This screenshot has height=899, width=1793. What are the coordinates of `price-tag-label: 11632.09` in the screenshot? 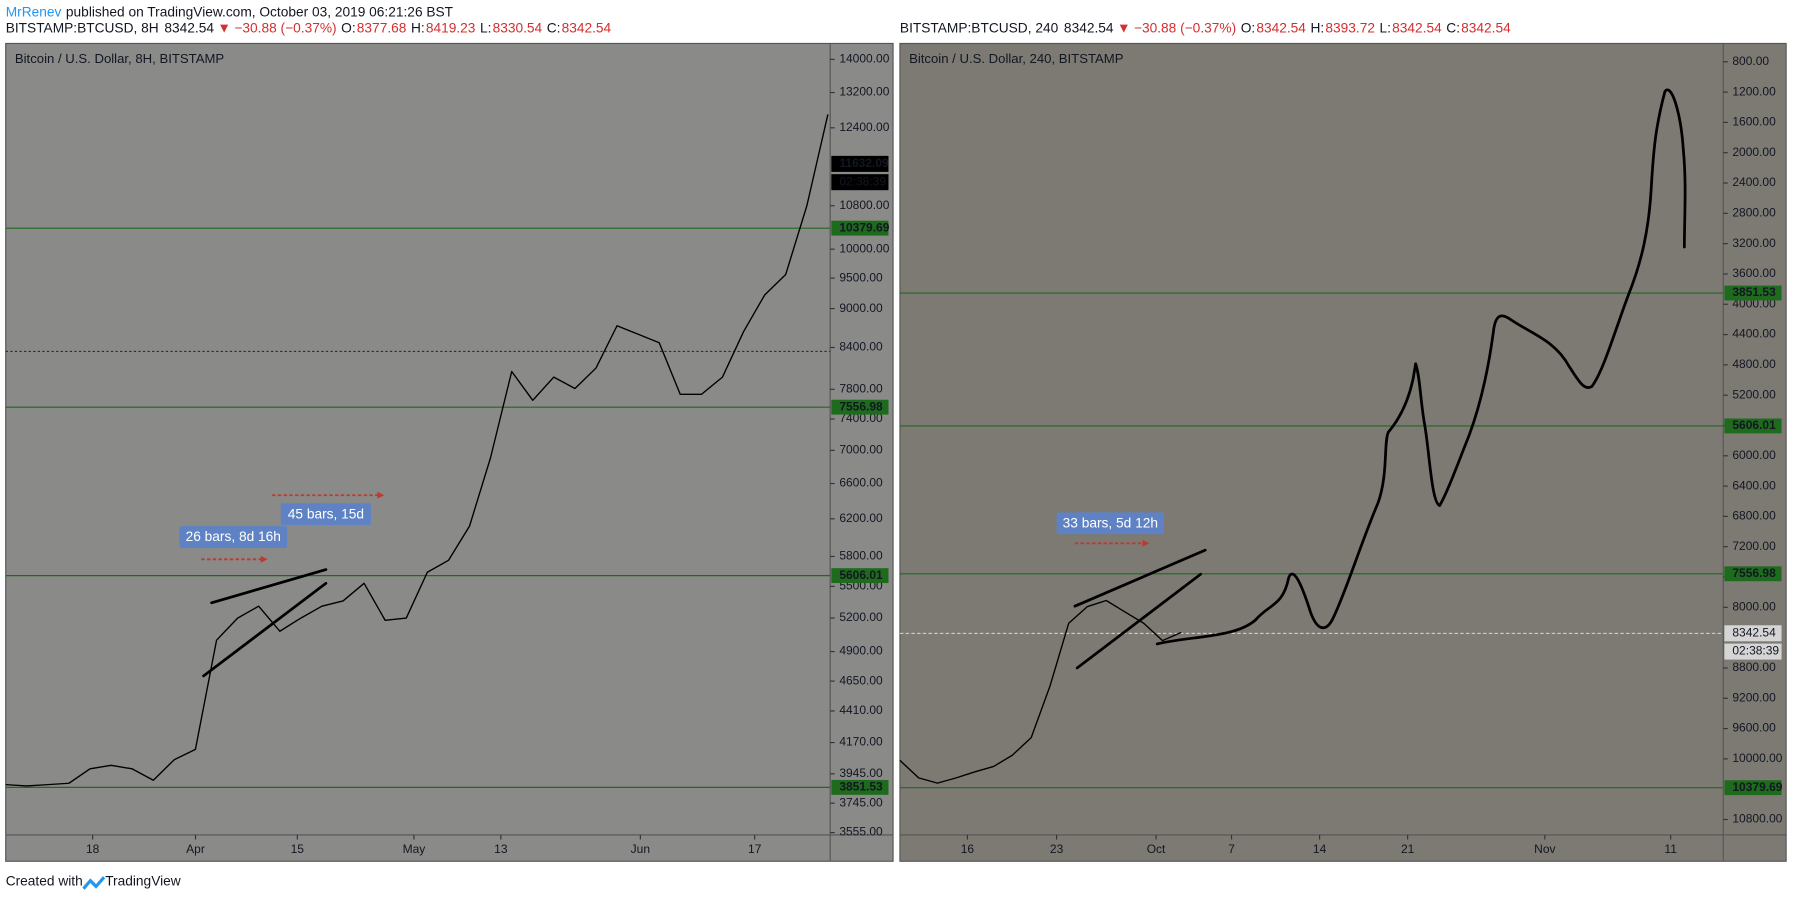 It's located at (864, 163).